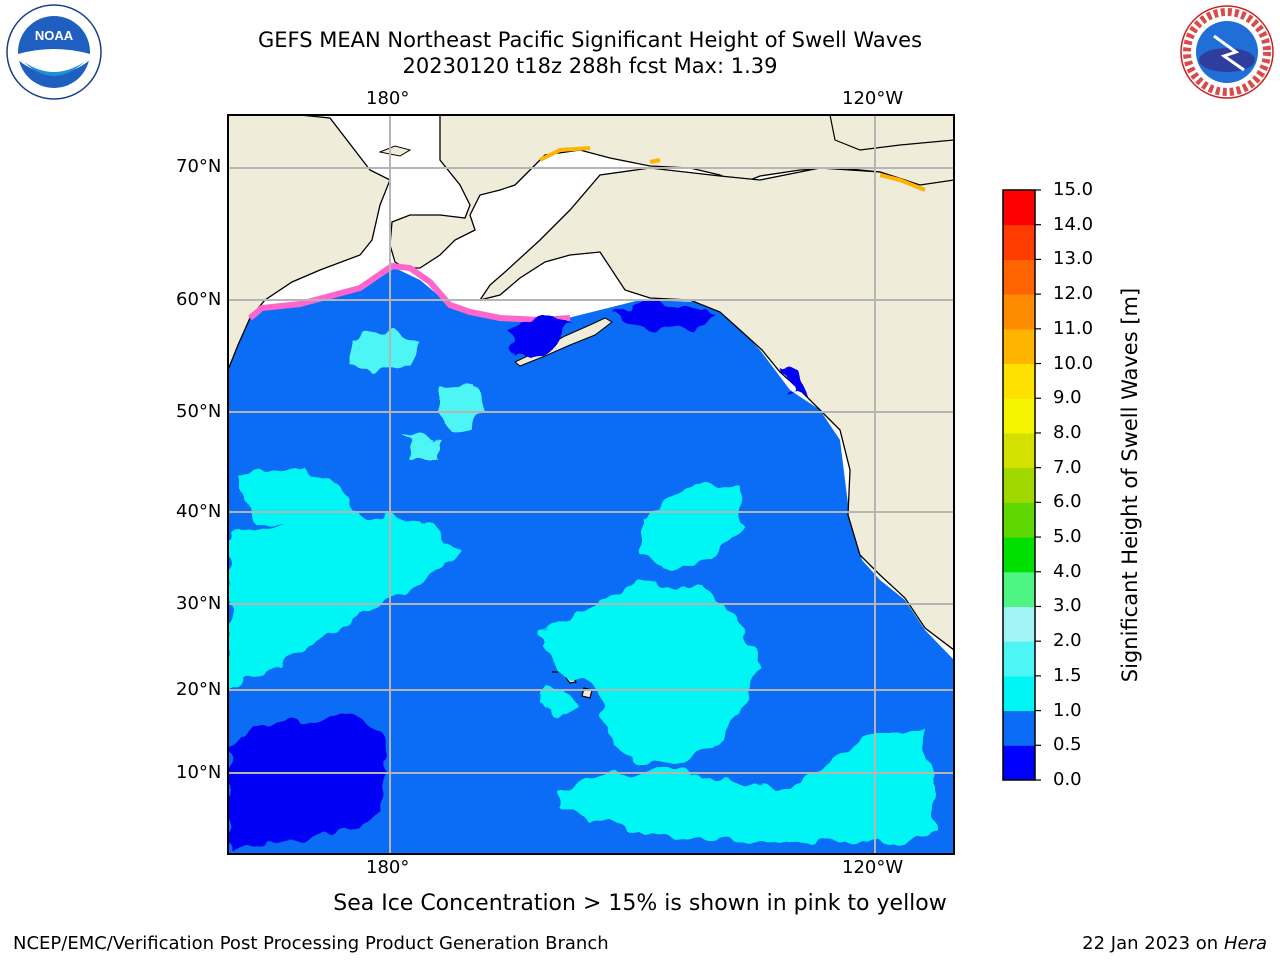 The height and width of the screenshot is (960, 1280). I want to click on colorbar-tick-label: 15.0, so click(1073, 189).